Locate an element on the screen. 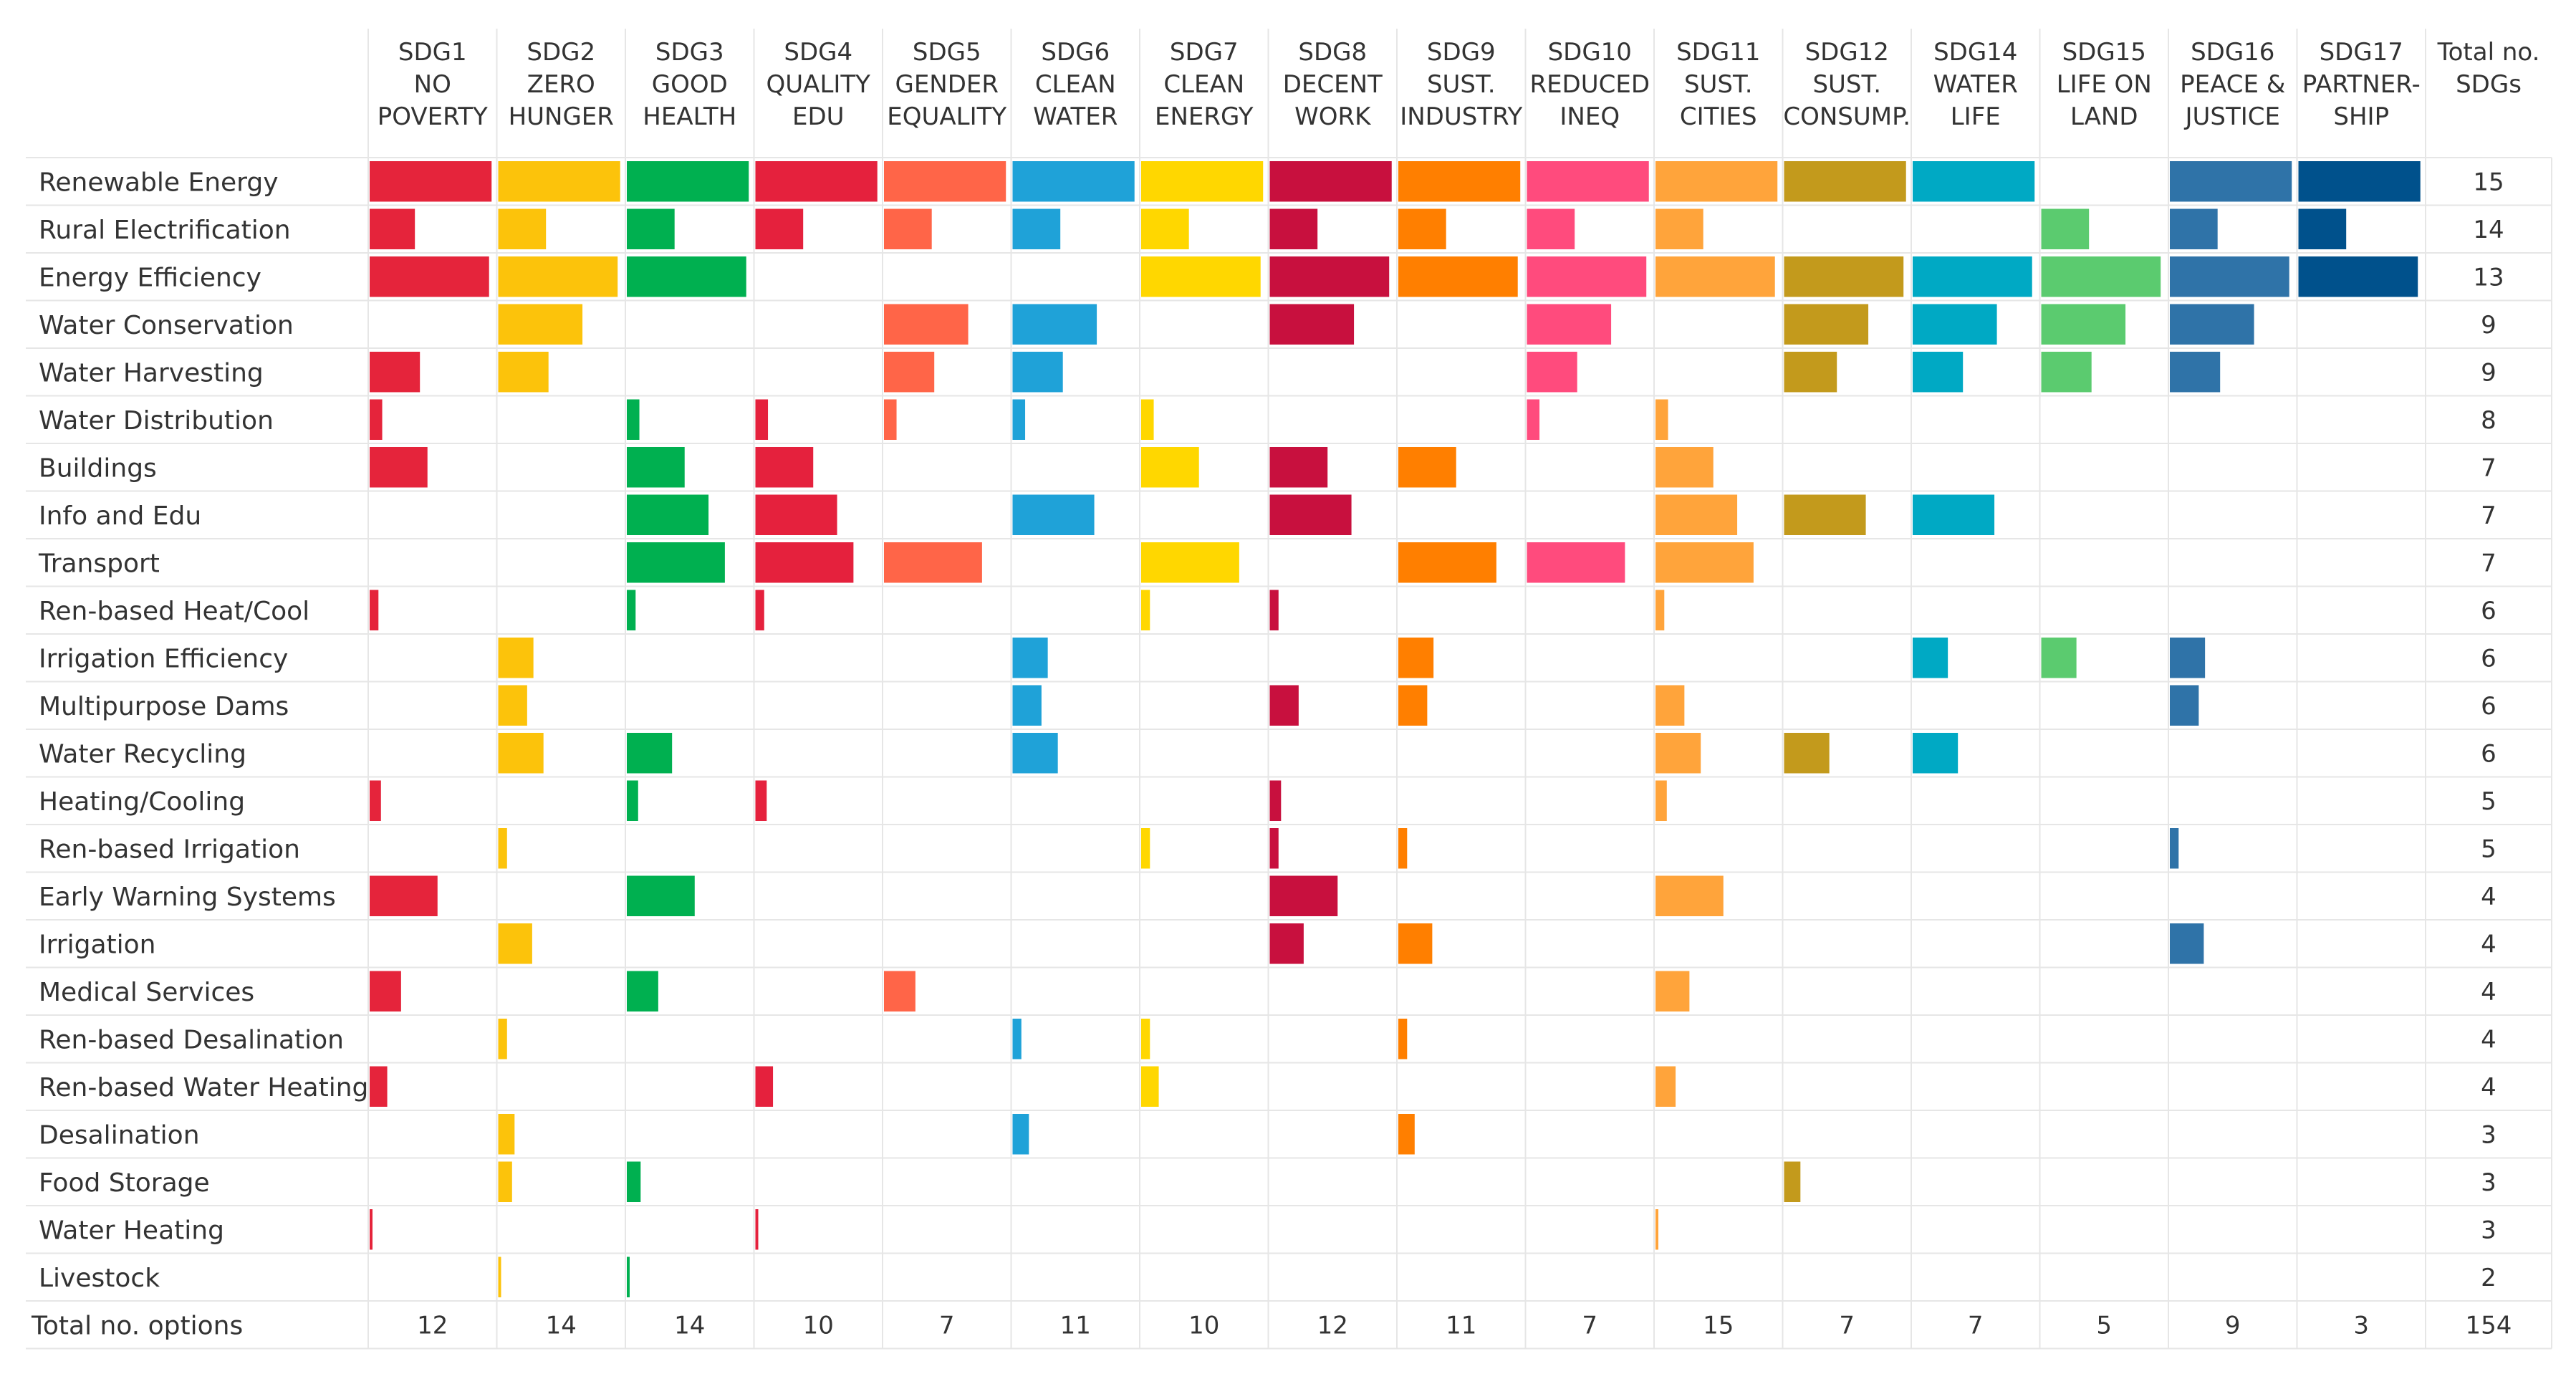 The image size is (2576, 1384). column-header-line: SUST. is located at coordinates (1462, 84).